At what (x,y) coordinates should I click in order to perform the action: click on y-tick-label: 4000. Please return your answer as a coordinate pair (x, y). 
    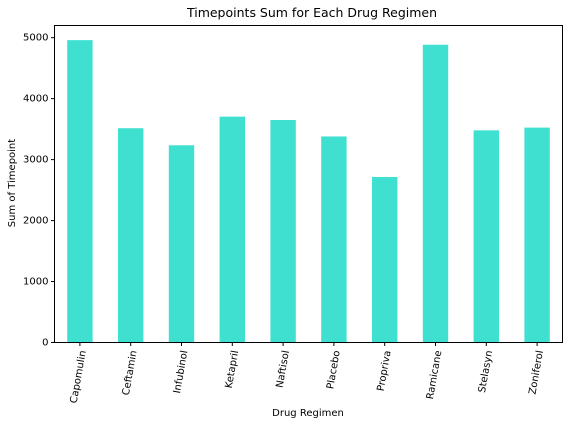
    Looking at the image, I should click on (35, 99).